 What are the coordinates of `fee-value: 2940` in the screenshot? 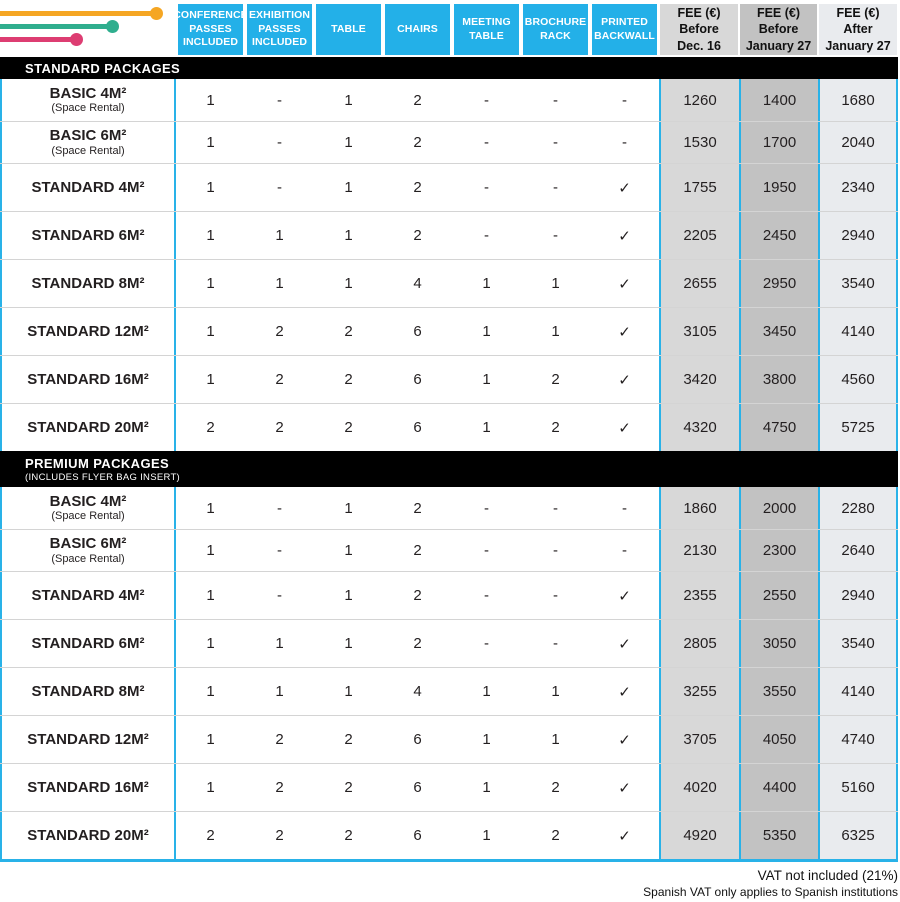 It's located at (858, 595).